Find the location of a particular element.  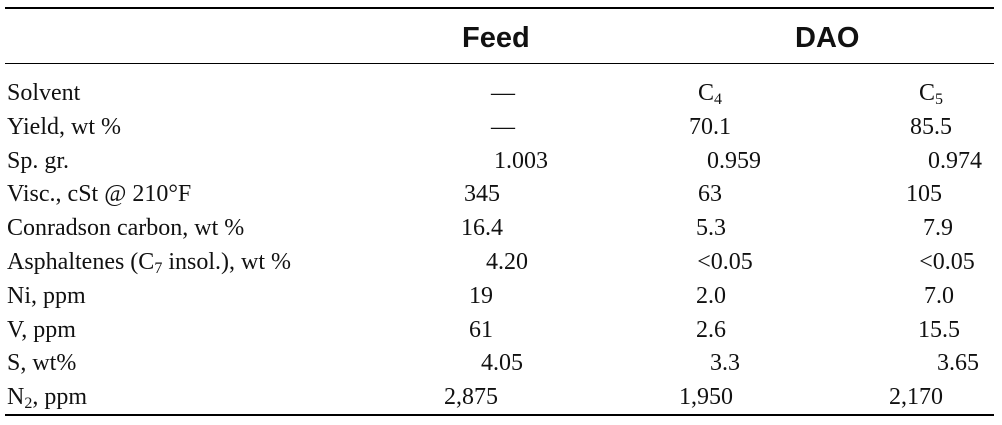

dao-c5-value-text: 0.974 is located at coordinates (955, 160).